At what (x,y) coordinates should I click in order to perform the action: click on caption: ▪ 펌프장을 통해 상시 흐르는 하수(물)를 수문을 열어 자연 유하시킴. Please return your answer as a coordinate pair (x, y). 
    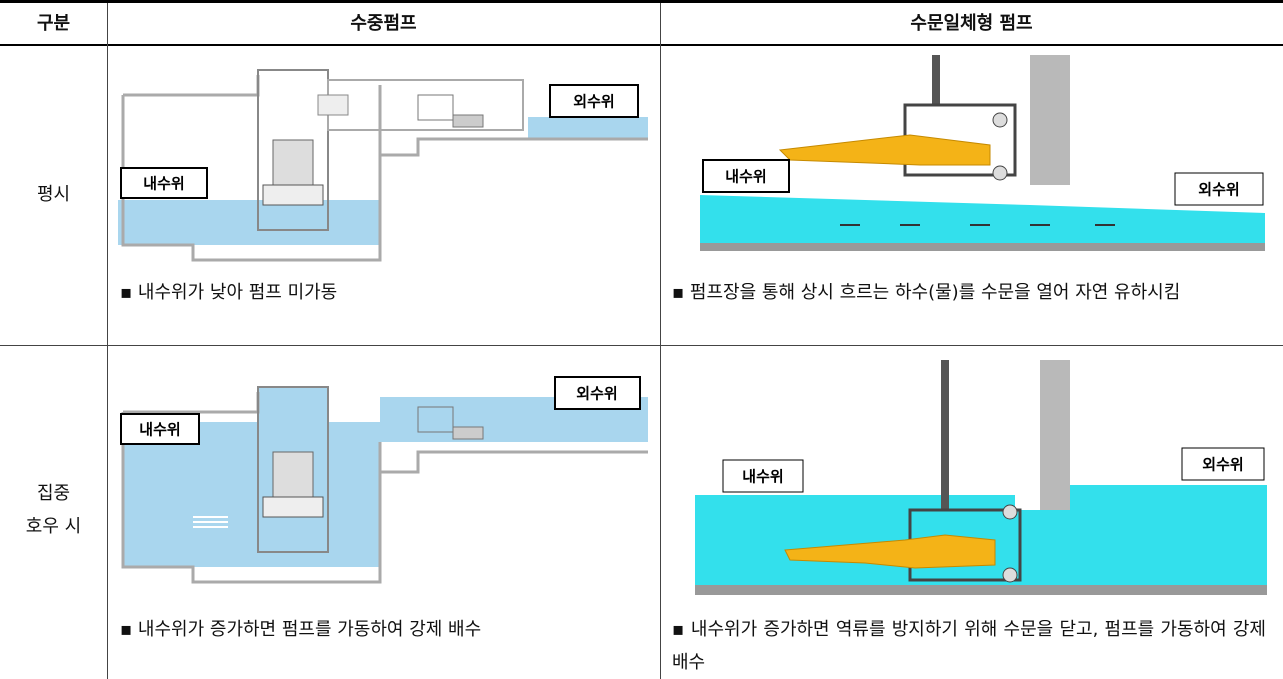
    Looking at the image, I should click on (926, 292).